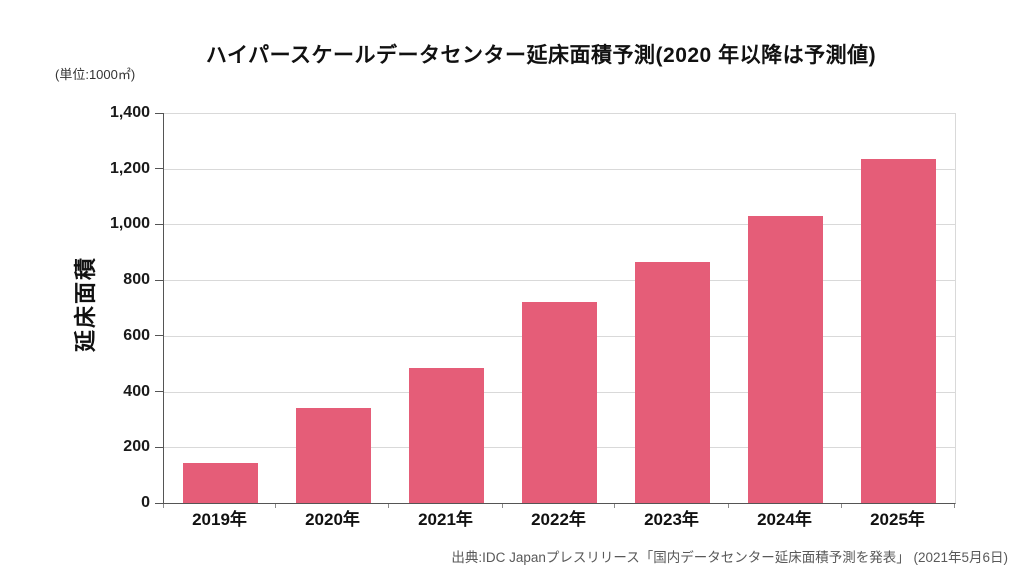 The height and width of the screenshot is (577, 1024). What do you see at coordinates (145, 502) in the screenshot?
I see `y-tick-label-0: 0` at bounding box center [145, 502].